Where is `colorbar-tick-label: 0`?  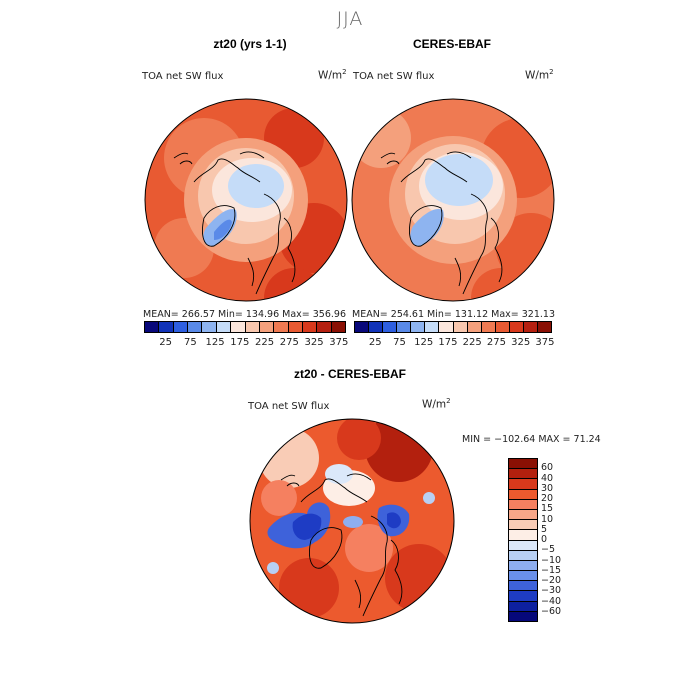 colorbar-tick-label: 0 is located at coordinates (544, 539).